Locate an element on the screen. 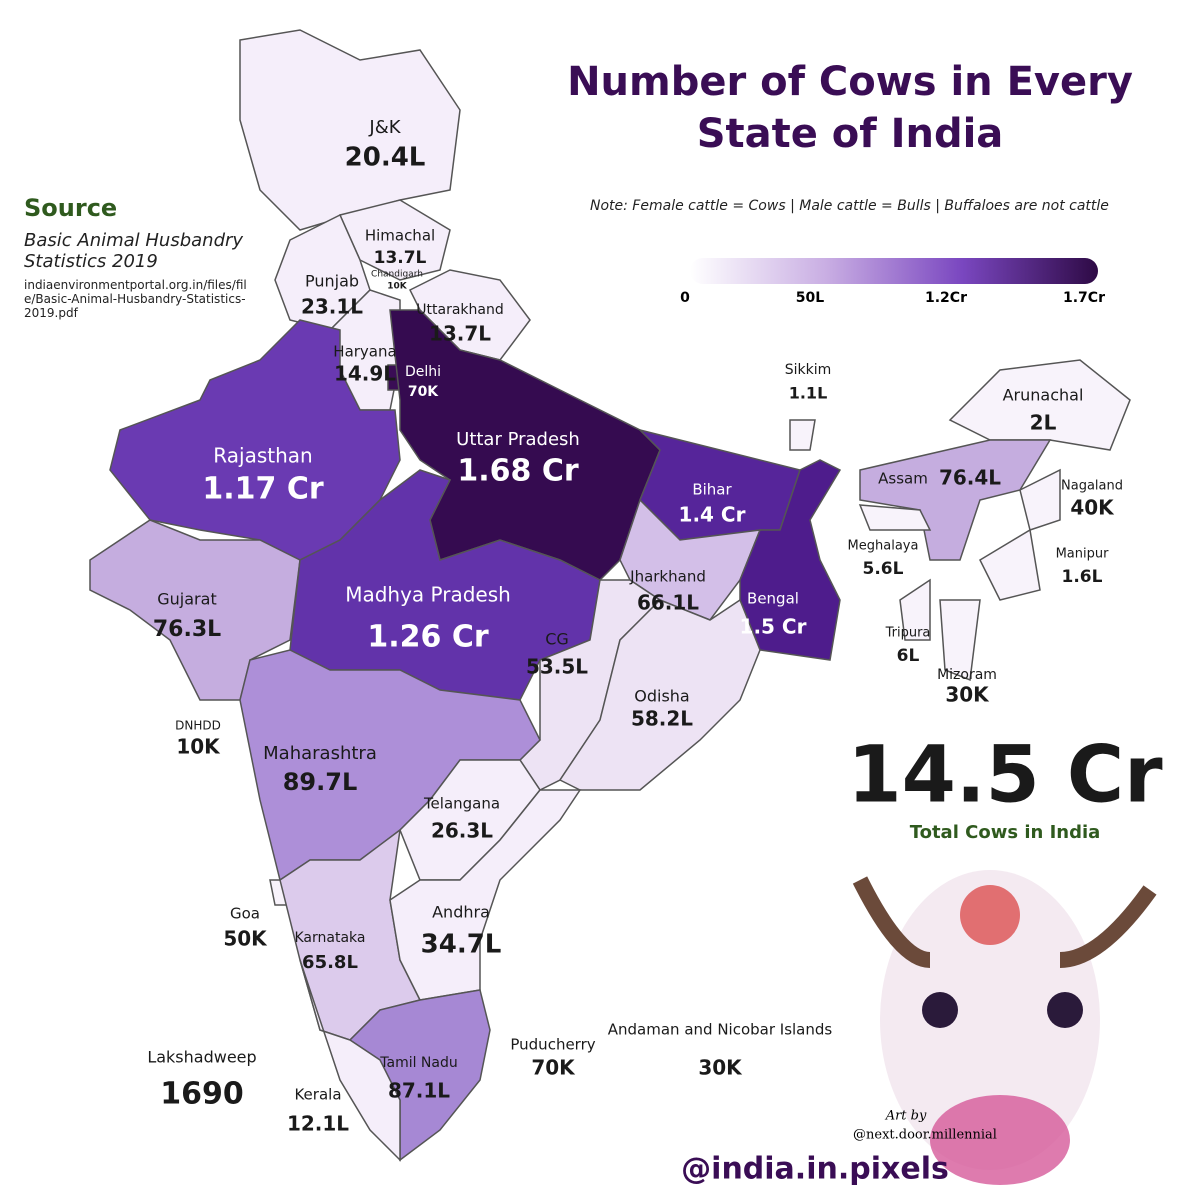 This screenshot has height=1200, width=1200. state-name: Nagaland is located at coordinates (1092, 486).